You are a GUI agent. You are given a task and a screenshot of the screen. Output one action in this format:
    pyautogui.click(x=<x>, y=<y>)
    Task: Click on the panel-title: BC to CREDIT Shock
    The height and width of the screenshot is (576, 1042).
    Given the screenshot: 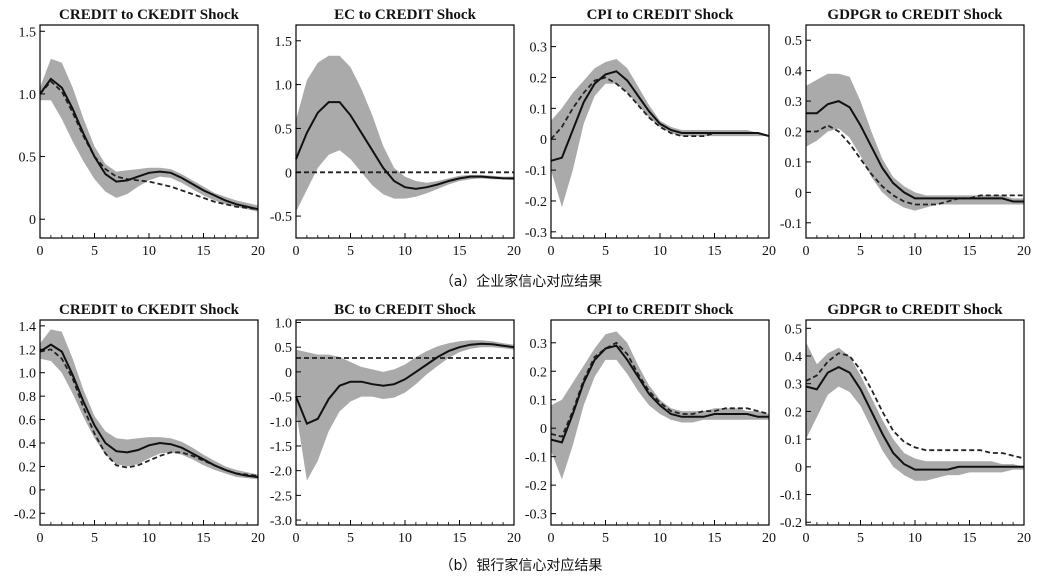 What is the action you would take?
    pyautogui.click(x=405, y=310)
    